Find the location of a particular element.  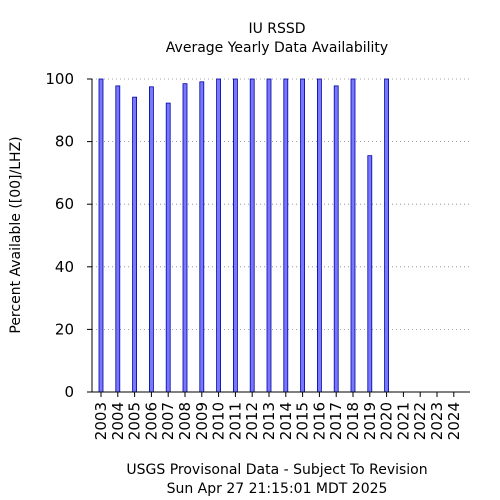

chart-title: IU RSSD is located at coordinates (276, 29).